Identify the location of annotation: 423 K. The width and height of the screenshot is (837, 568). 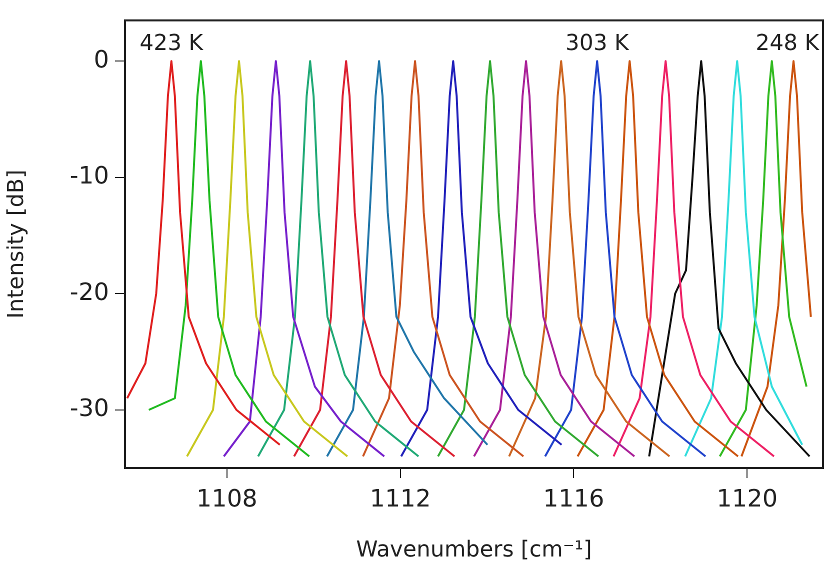
(172, 43).